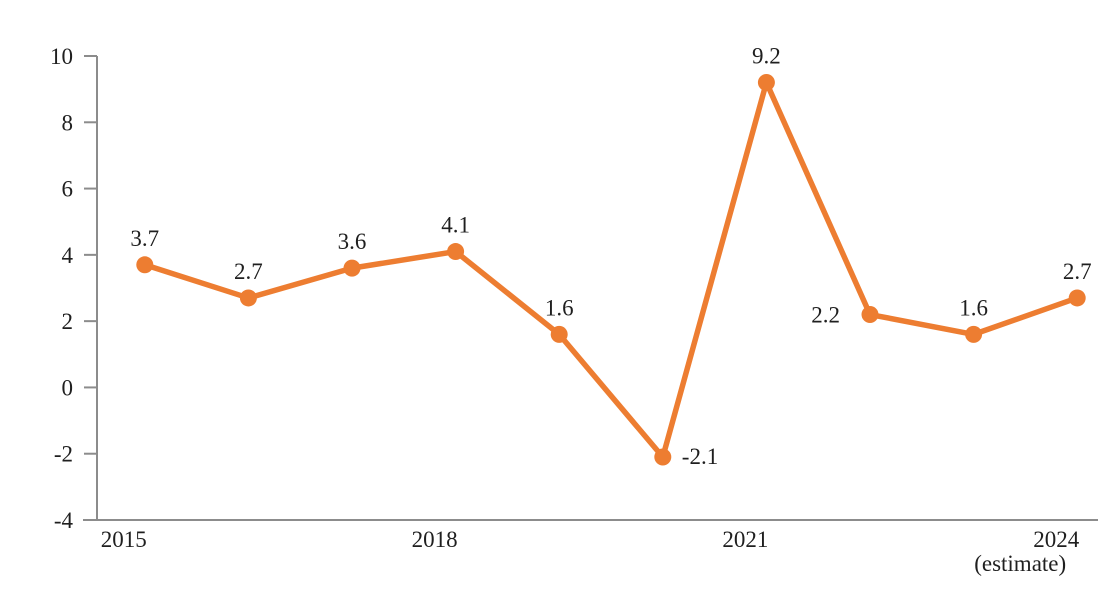  I want to click on y-axis-tick-label: 4, so click(68, 255).